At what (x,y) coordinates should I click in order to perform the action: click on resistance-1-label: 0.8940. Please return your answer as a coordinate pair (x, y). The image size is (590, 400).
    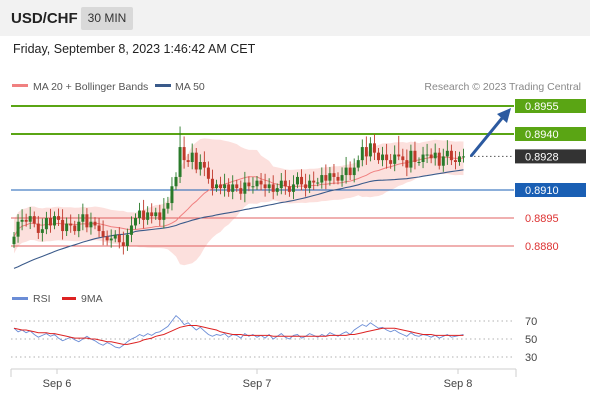
    Looking at the image, I should click on (542, 135).